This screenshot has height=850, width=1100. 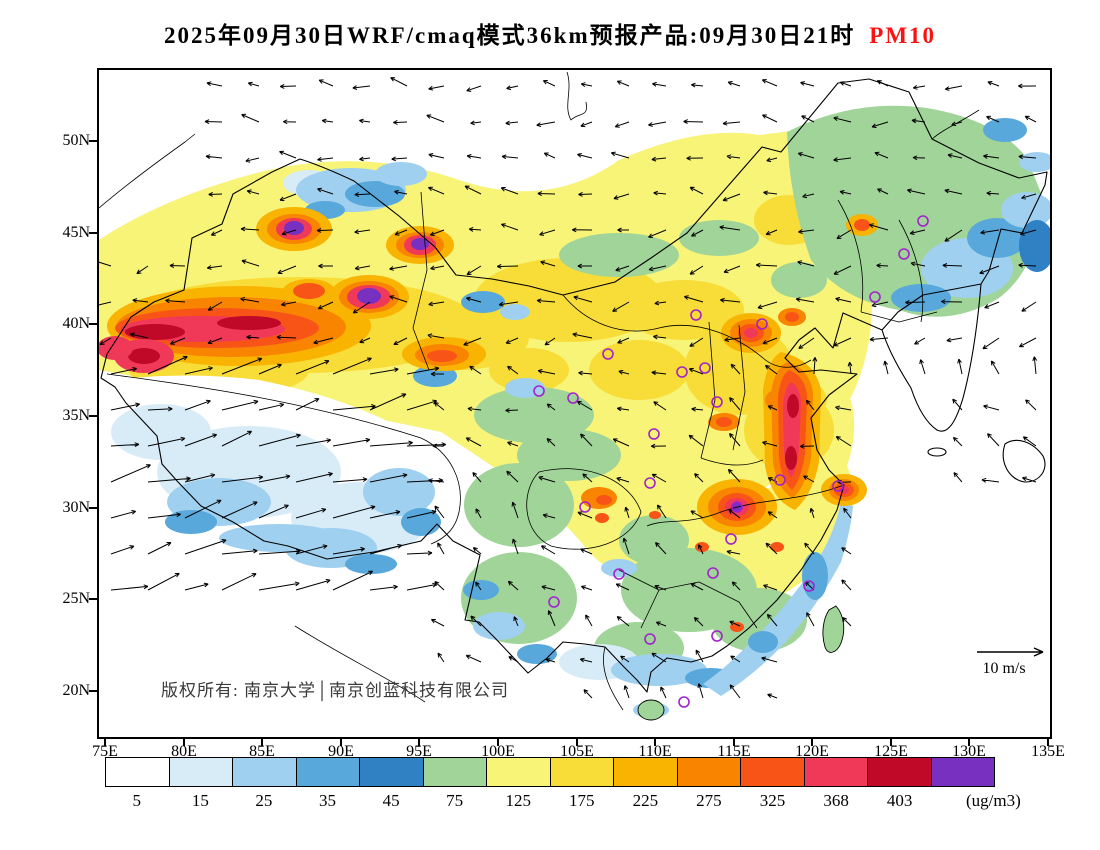 What do you see at coordinates (105, 751) in the screenshot?
I see `lon-tick-label: 75E` at bounding box center [105, 751].